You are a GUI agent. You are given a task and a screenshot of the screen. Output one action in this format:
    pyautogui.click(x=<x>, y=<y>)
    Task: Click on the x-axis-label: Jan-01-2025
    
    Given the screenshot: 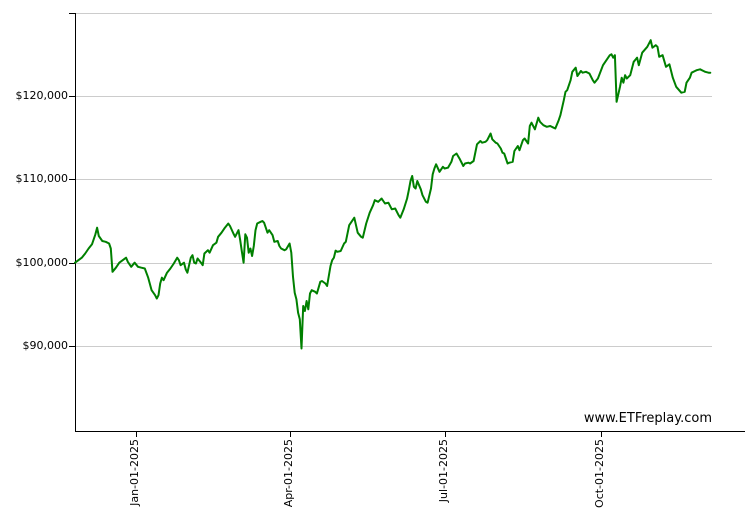 What is the action you would take?
    pyautogui.click(x=134, y=472)
    